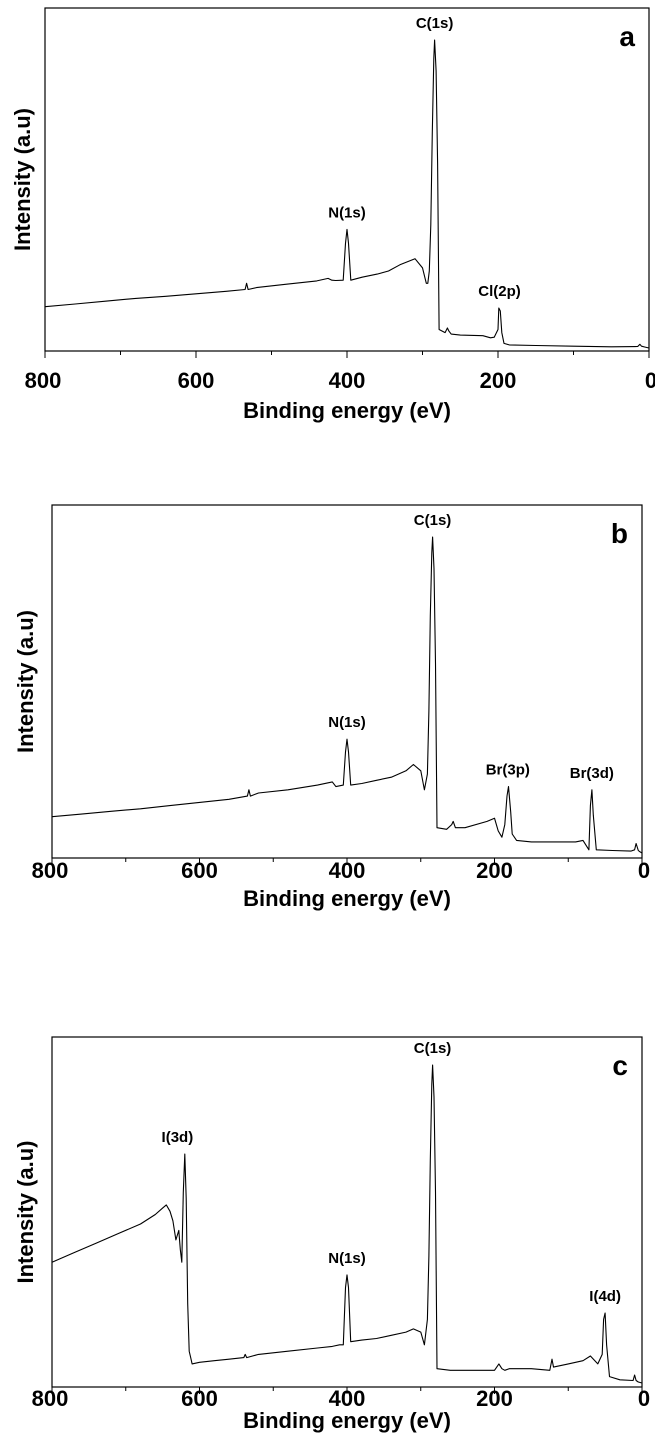 The image size is (655, 1433). I want to click on peak-label: Br(3p), so click(508, 770).